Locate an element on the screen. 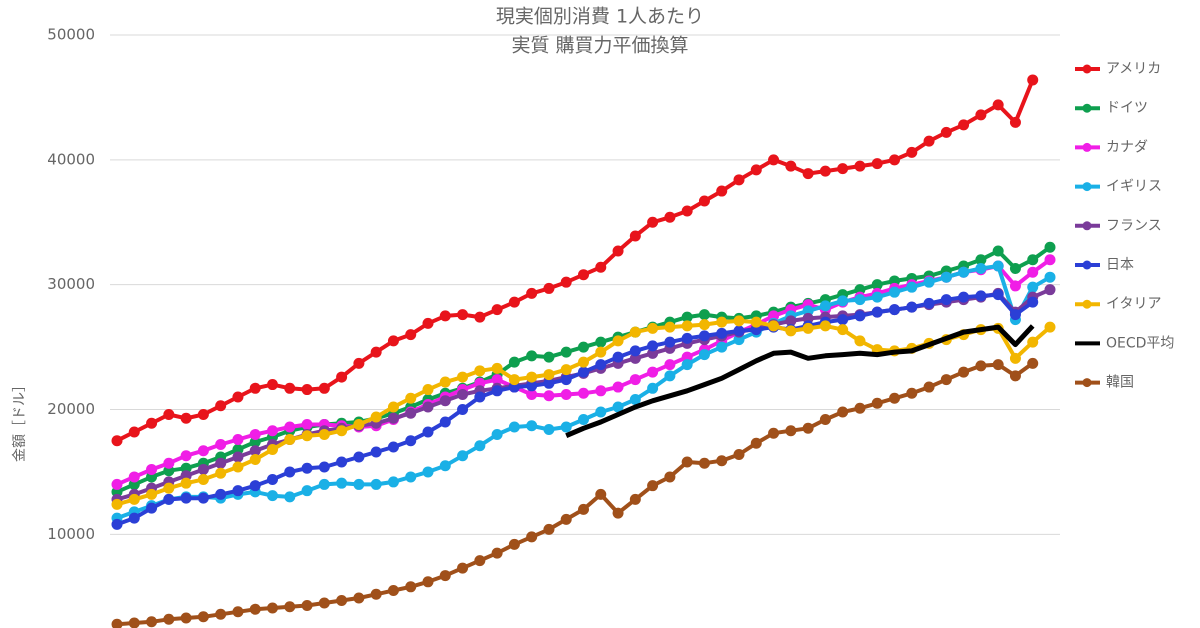 Image resolution: width=1200 pixels, height=628 pixels. chart-subtitle: 実質 購買力平価換算 is located at coordinates (599, 46).